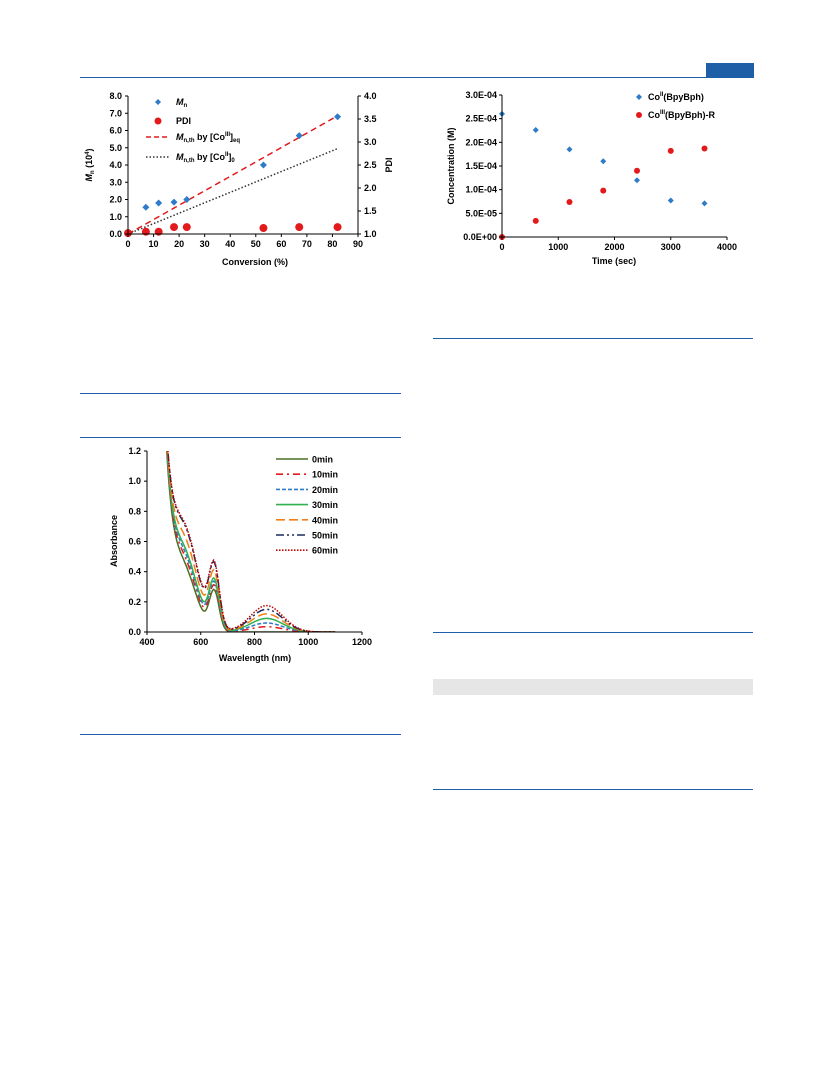 The height and width of the screenshot is (1091, 833). What do you see at coordinates (255, 658) in the screenshot?
I see `x-axis-label: Wavelength (nm)` at bounding box center [255, 658].